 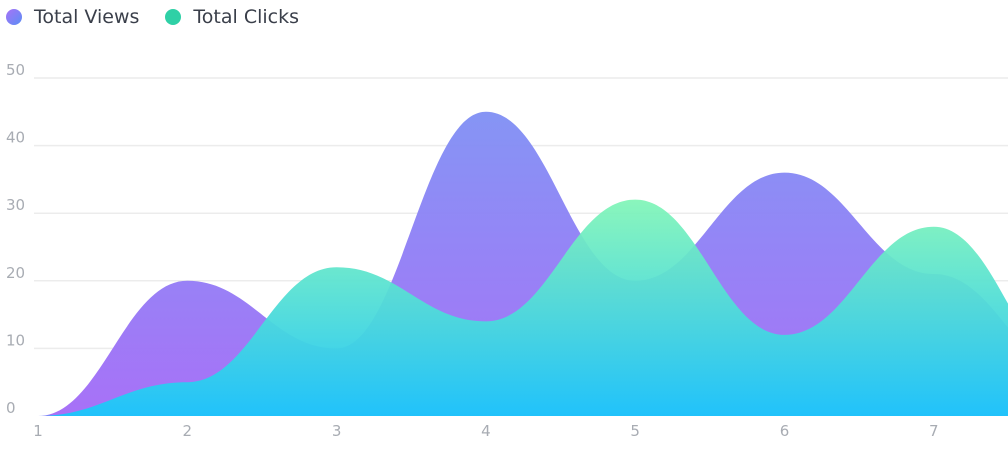 I want to click on x-tick-label: 5, so click(x=635, y=431).